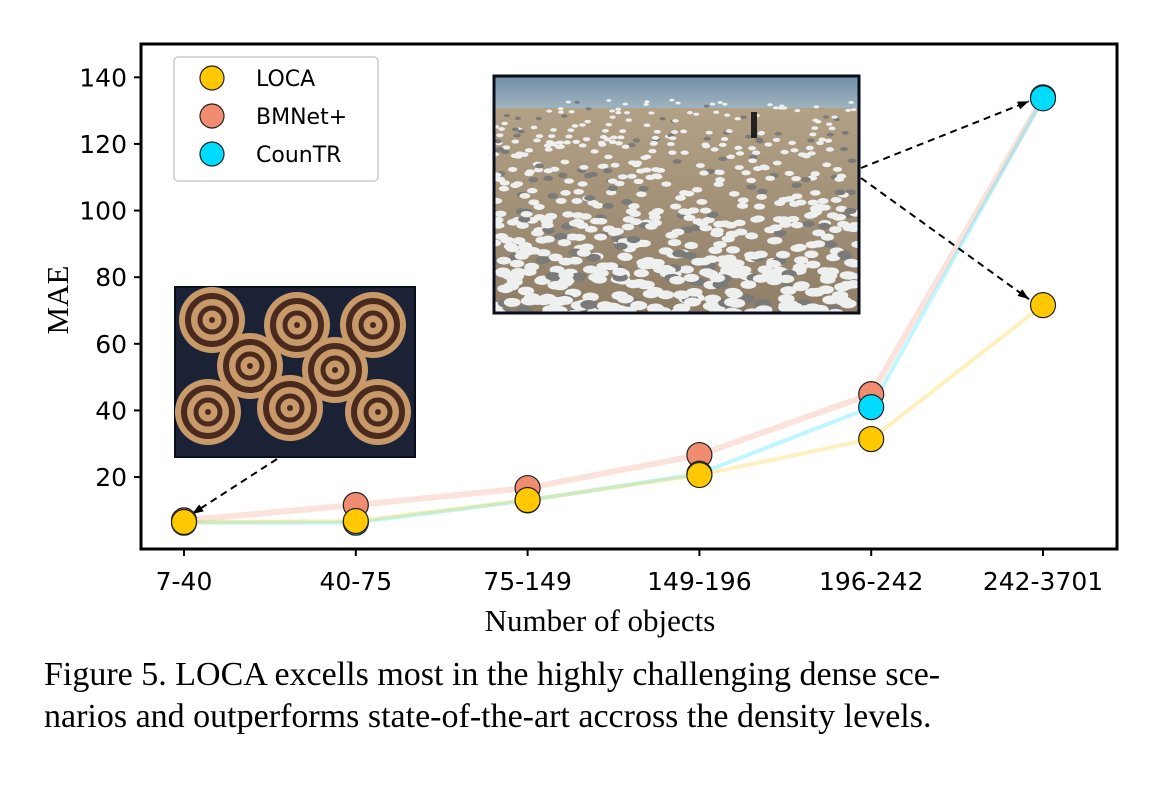 Image resolution: width=1152 pixels, height=786 pixels. What do you see at coordinates (527, 581) in the screenshot?
I see `x-tick-label: 75-149` at bounding box center [527, 581].